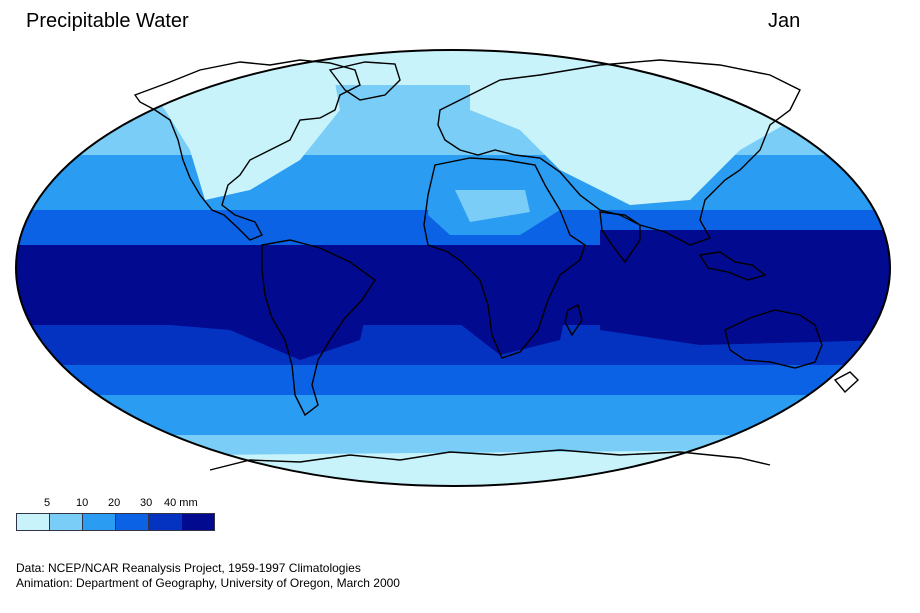 The image size is (920, 613). I want to click on legend-label: 20, so click(114, 503).